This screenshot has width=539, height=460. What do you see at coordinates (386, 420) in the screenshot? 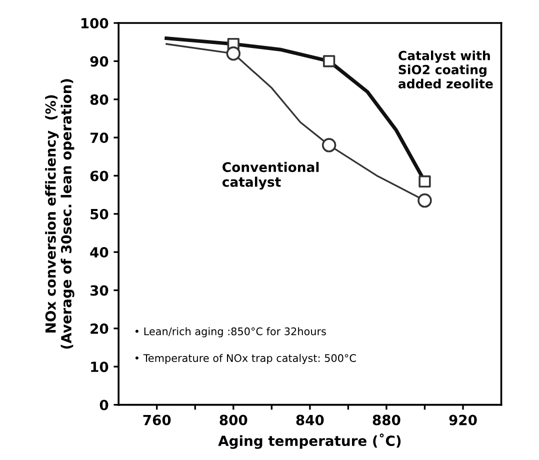
I see `x-tick-label: 880` at bounding box center [386, 420].